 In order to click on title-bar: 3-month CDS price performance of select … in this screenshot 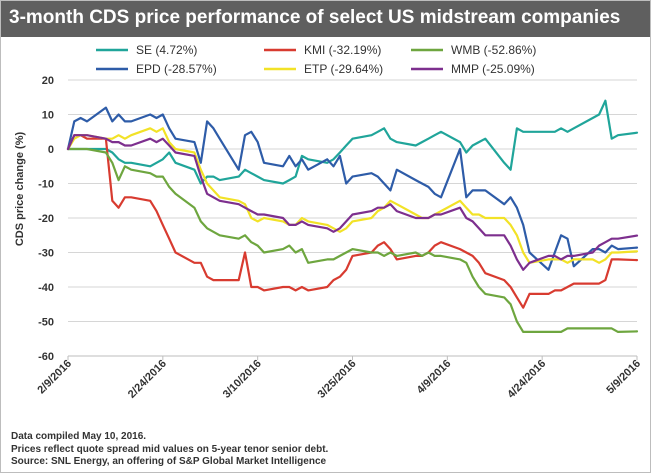, I will do `click(325, 19)`.